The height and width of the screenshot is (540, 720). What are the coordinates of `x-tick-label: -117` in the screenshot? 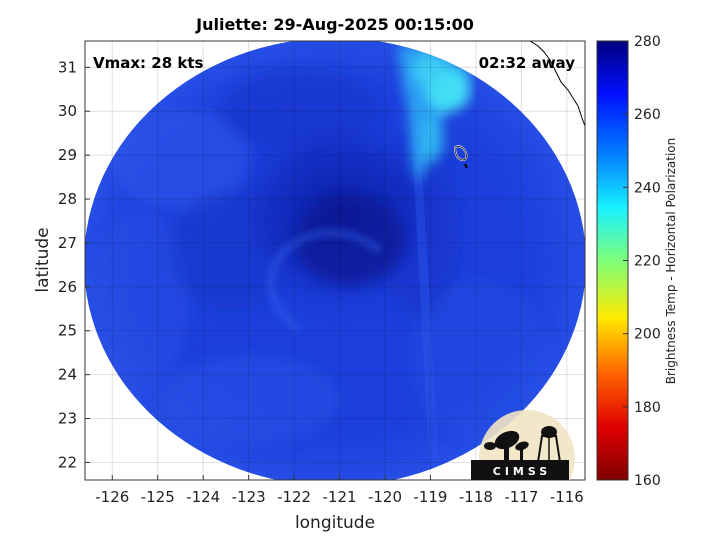 It's located at (521, 497).